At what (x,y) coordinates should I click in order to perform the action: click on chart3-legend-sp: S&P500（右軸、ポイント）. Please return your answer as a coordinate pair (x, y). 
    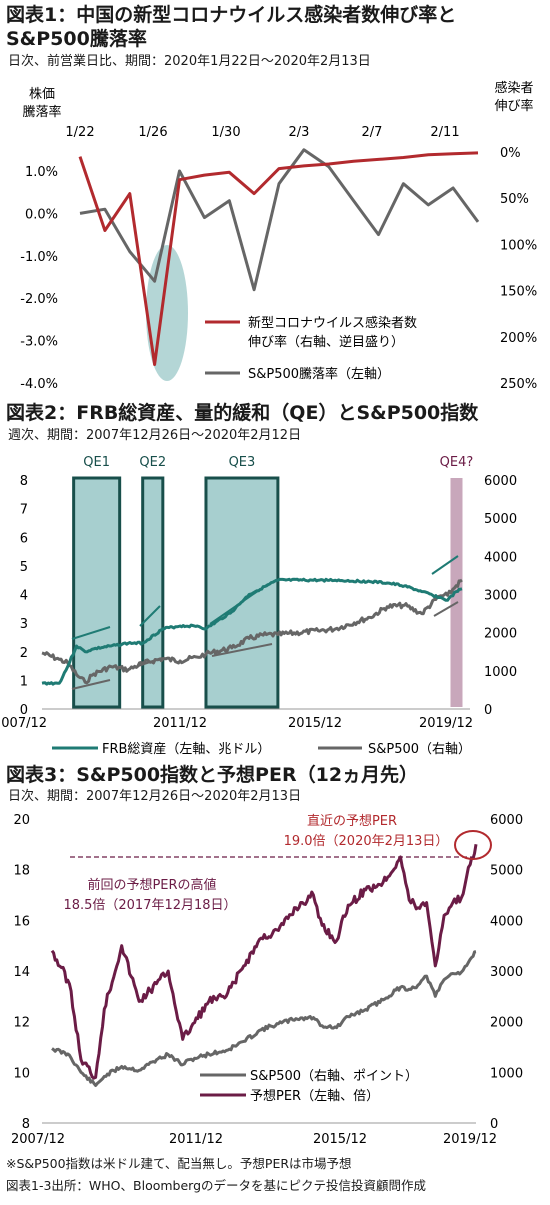
    Looking at the image, I should click on (334, 1076).